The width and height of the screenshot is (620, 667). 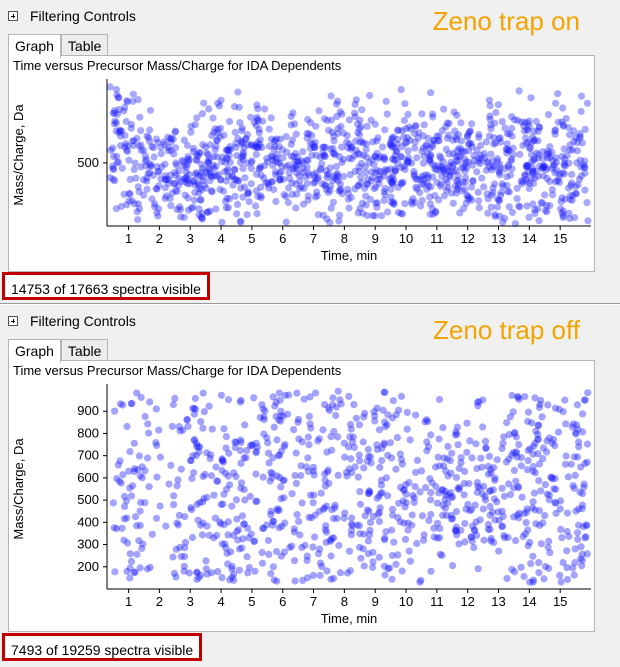 I want to click on x-axis-label: Time, min, so click(x=349, y=618).